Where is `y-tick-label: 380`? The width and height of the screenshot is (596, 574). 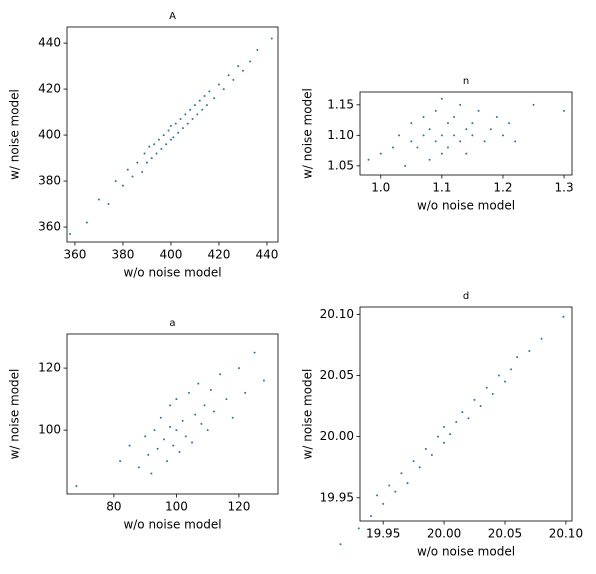
y-tick-label: 380 is located at coordinates (49, 181).